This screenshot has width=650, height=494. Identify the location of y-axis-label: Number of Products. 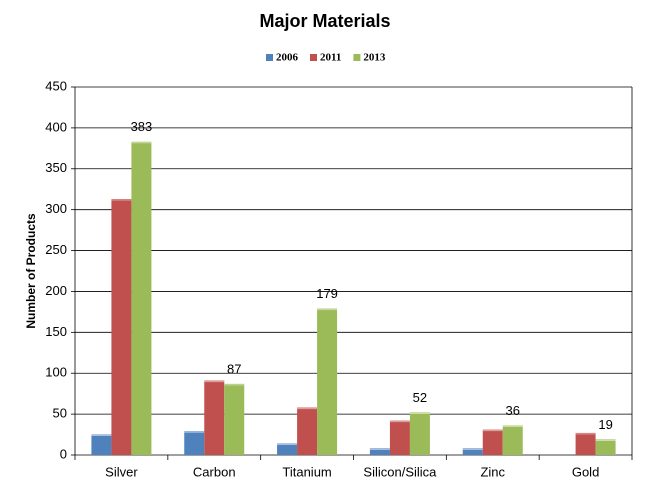
(31, 271).